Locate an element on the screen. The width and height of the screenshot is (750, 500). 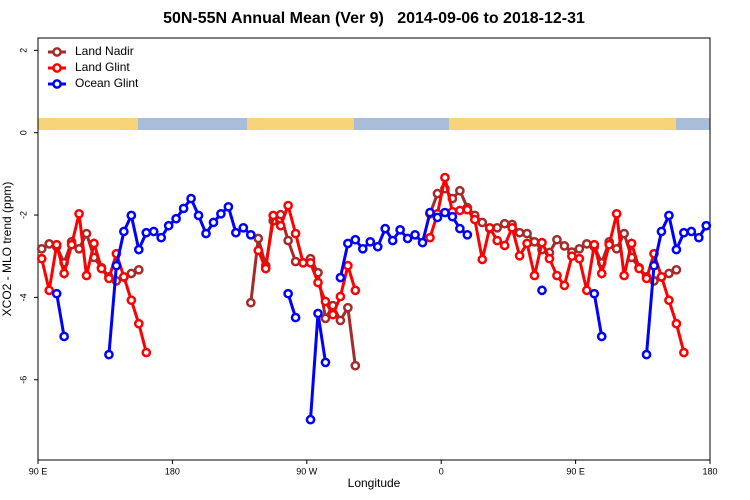
y-tick-label: 0 is located at coordinates (23, 132).